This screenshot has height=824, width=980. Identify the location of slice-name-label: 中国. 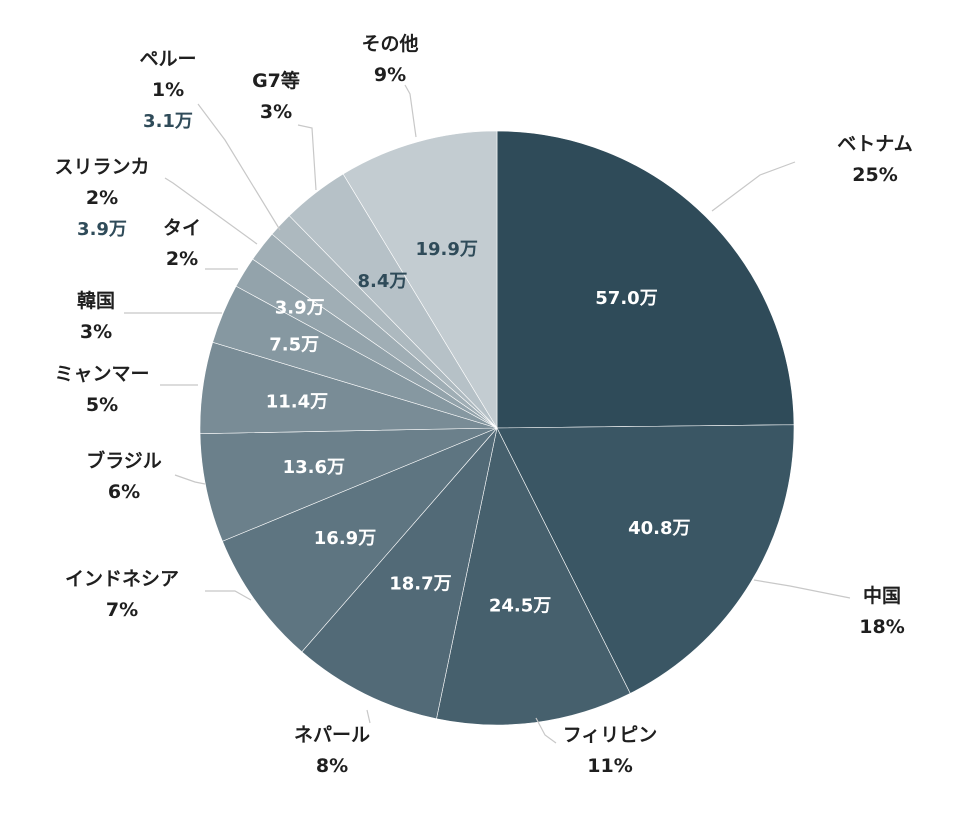
(882, 595).